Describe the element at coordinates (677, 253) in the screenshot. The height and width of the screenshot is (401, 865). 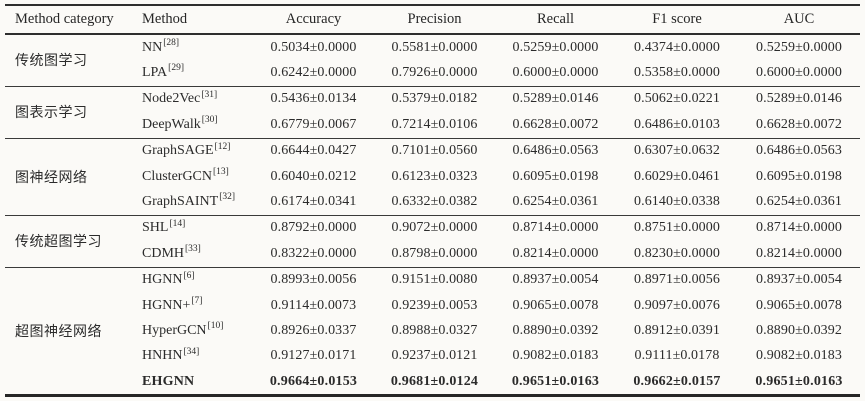
I see `f1-score-value-cell: 0.8230±0.0000` at that location.